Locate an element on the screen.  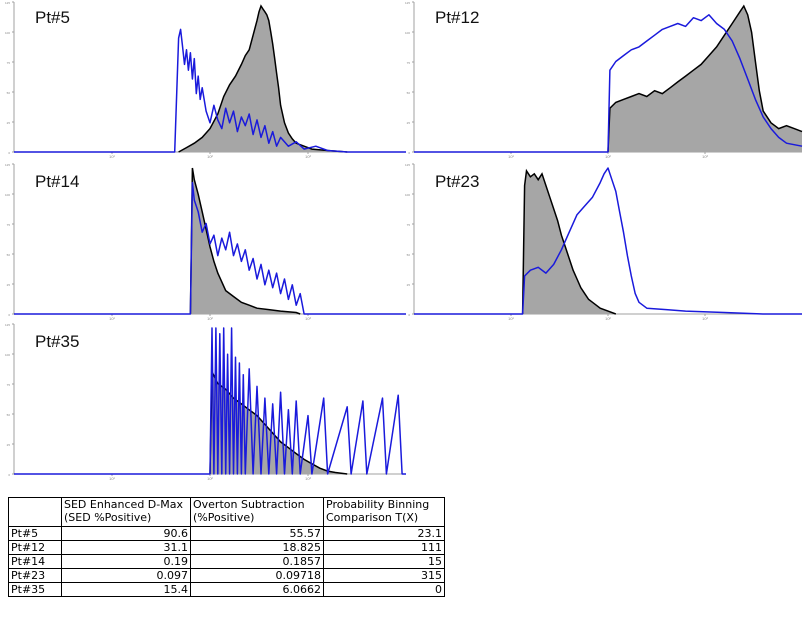
header-line: (SED %Positive) is located at coordinates (108, 517).